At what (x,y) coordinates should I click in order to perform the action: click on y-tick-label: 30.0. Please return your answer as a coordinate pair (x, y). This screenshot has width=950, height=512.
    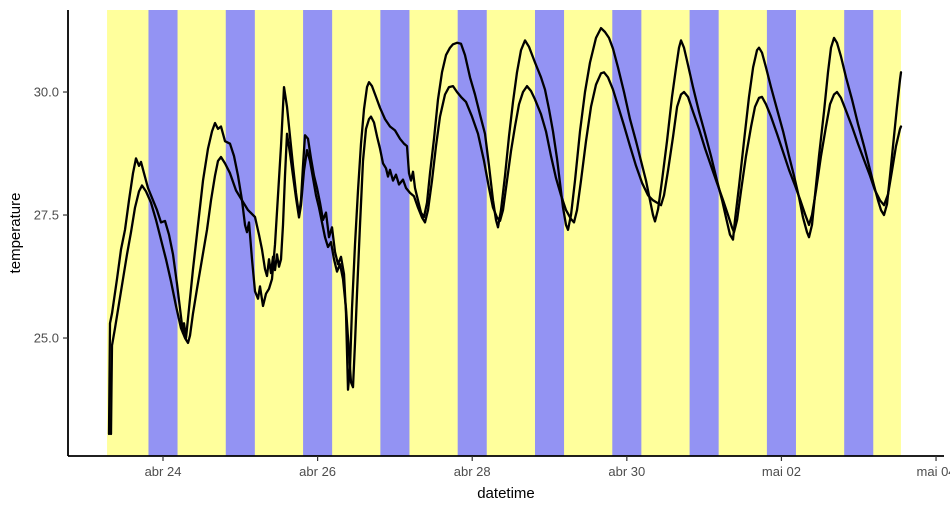
    Looking at the image, I should click on (46, 92).